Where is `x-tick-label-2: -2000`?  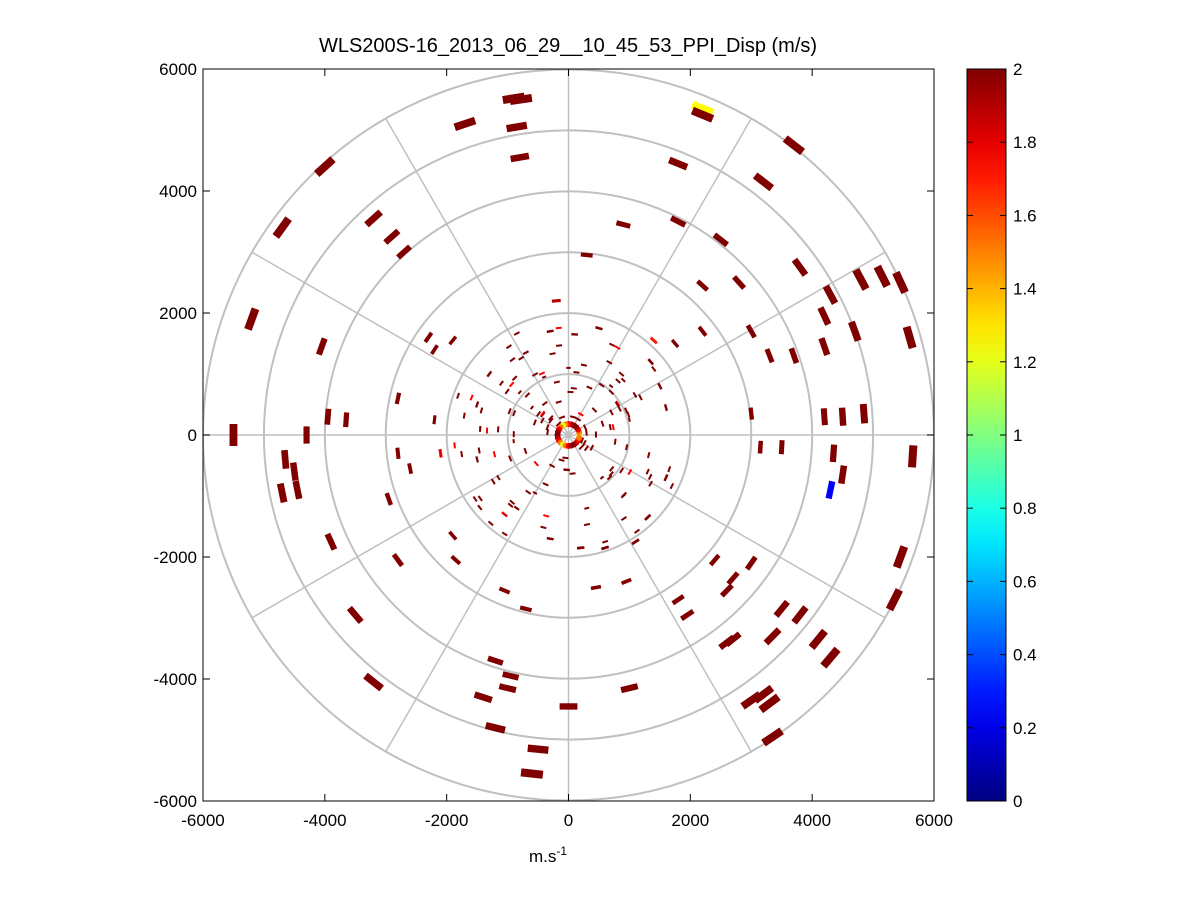
x-tick-label-2: -2000 is located at coordinates (446, 820).